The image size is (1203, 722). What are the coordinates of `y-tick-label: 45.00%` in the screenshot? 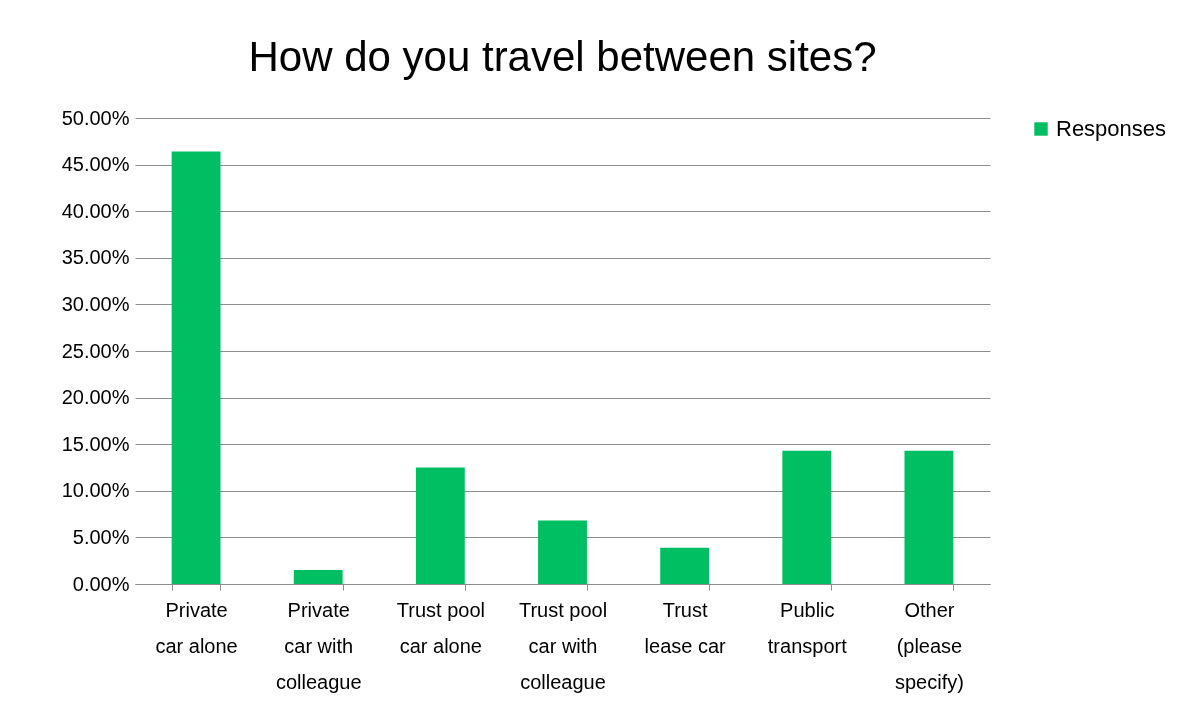 It's located at (95, 164).